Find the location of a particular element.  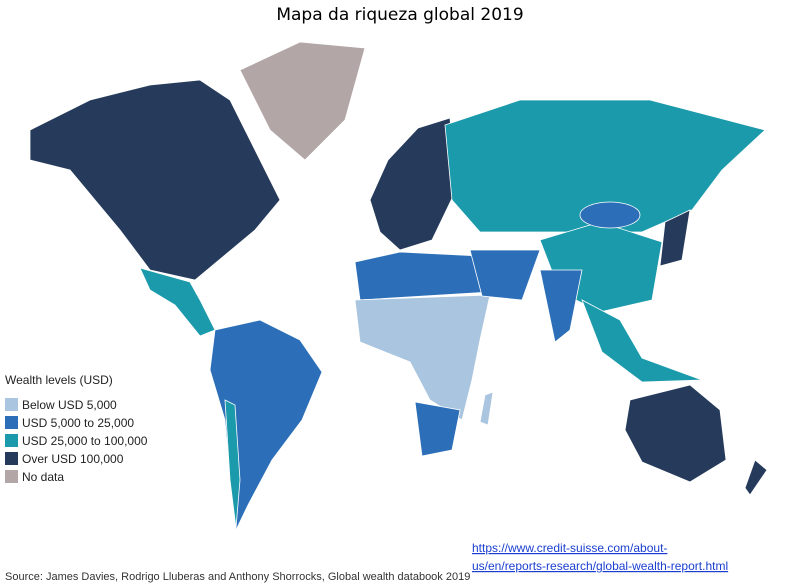

mongolia is located at coordinates (610, 215).